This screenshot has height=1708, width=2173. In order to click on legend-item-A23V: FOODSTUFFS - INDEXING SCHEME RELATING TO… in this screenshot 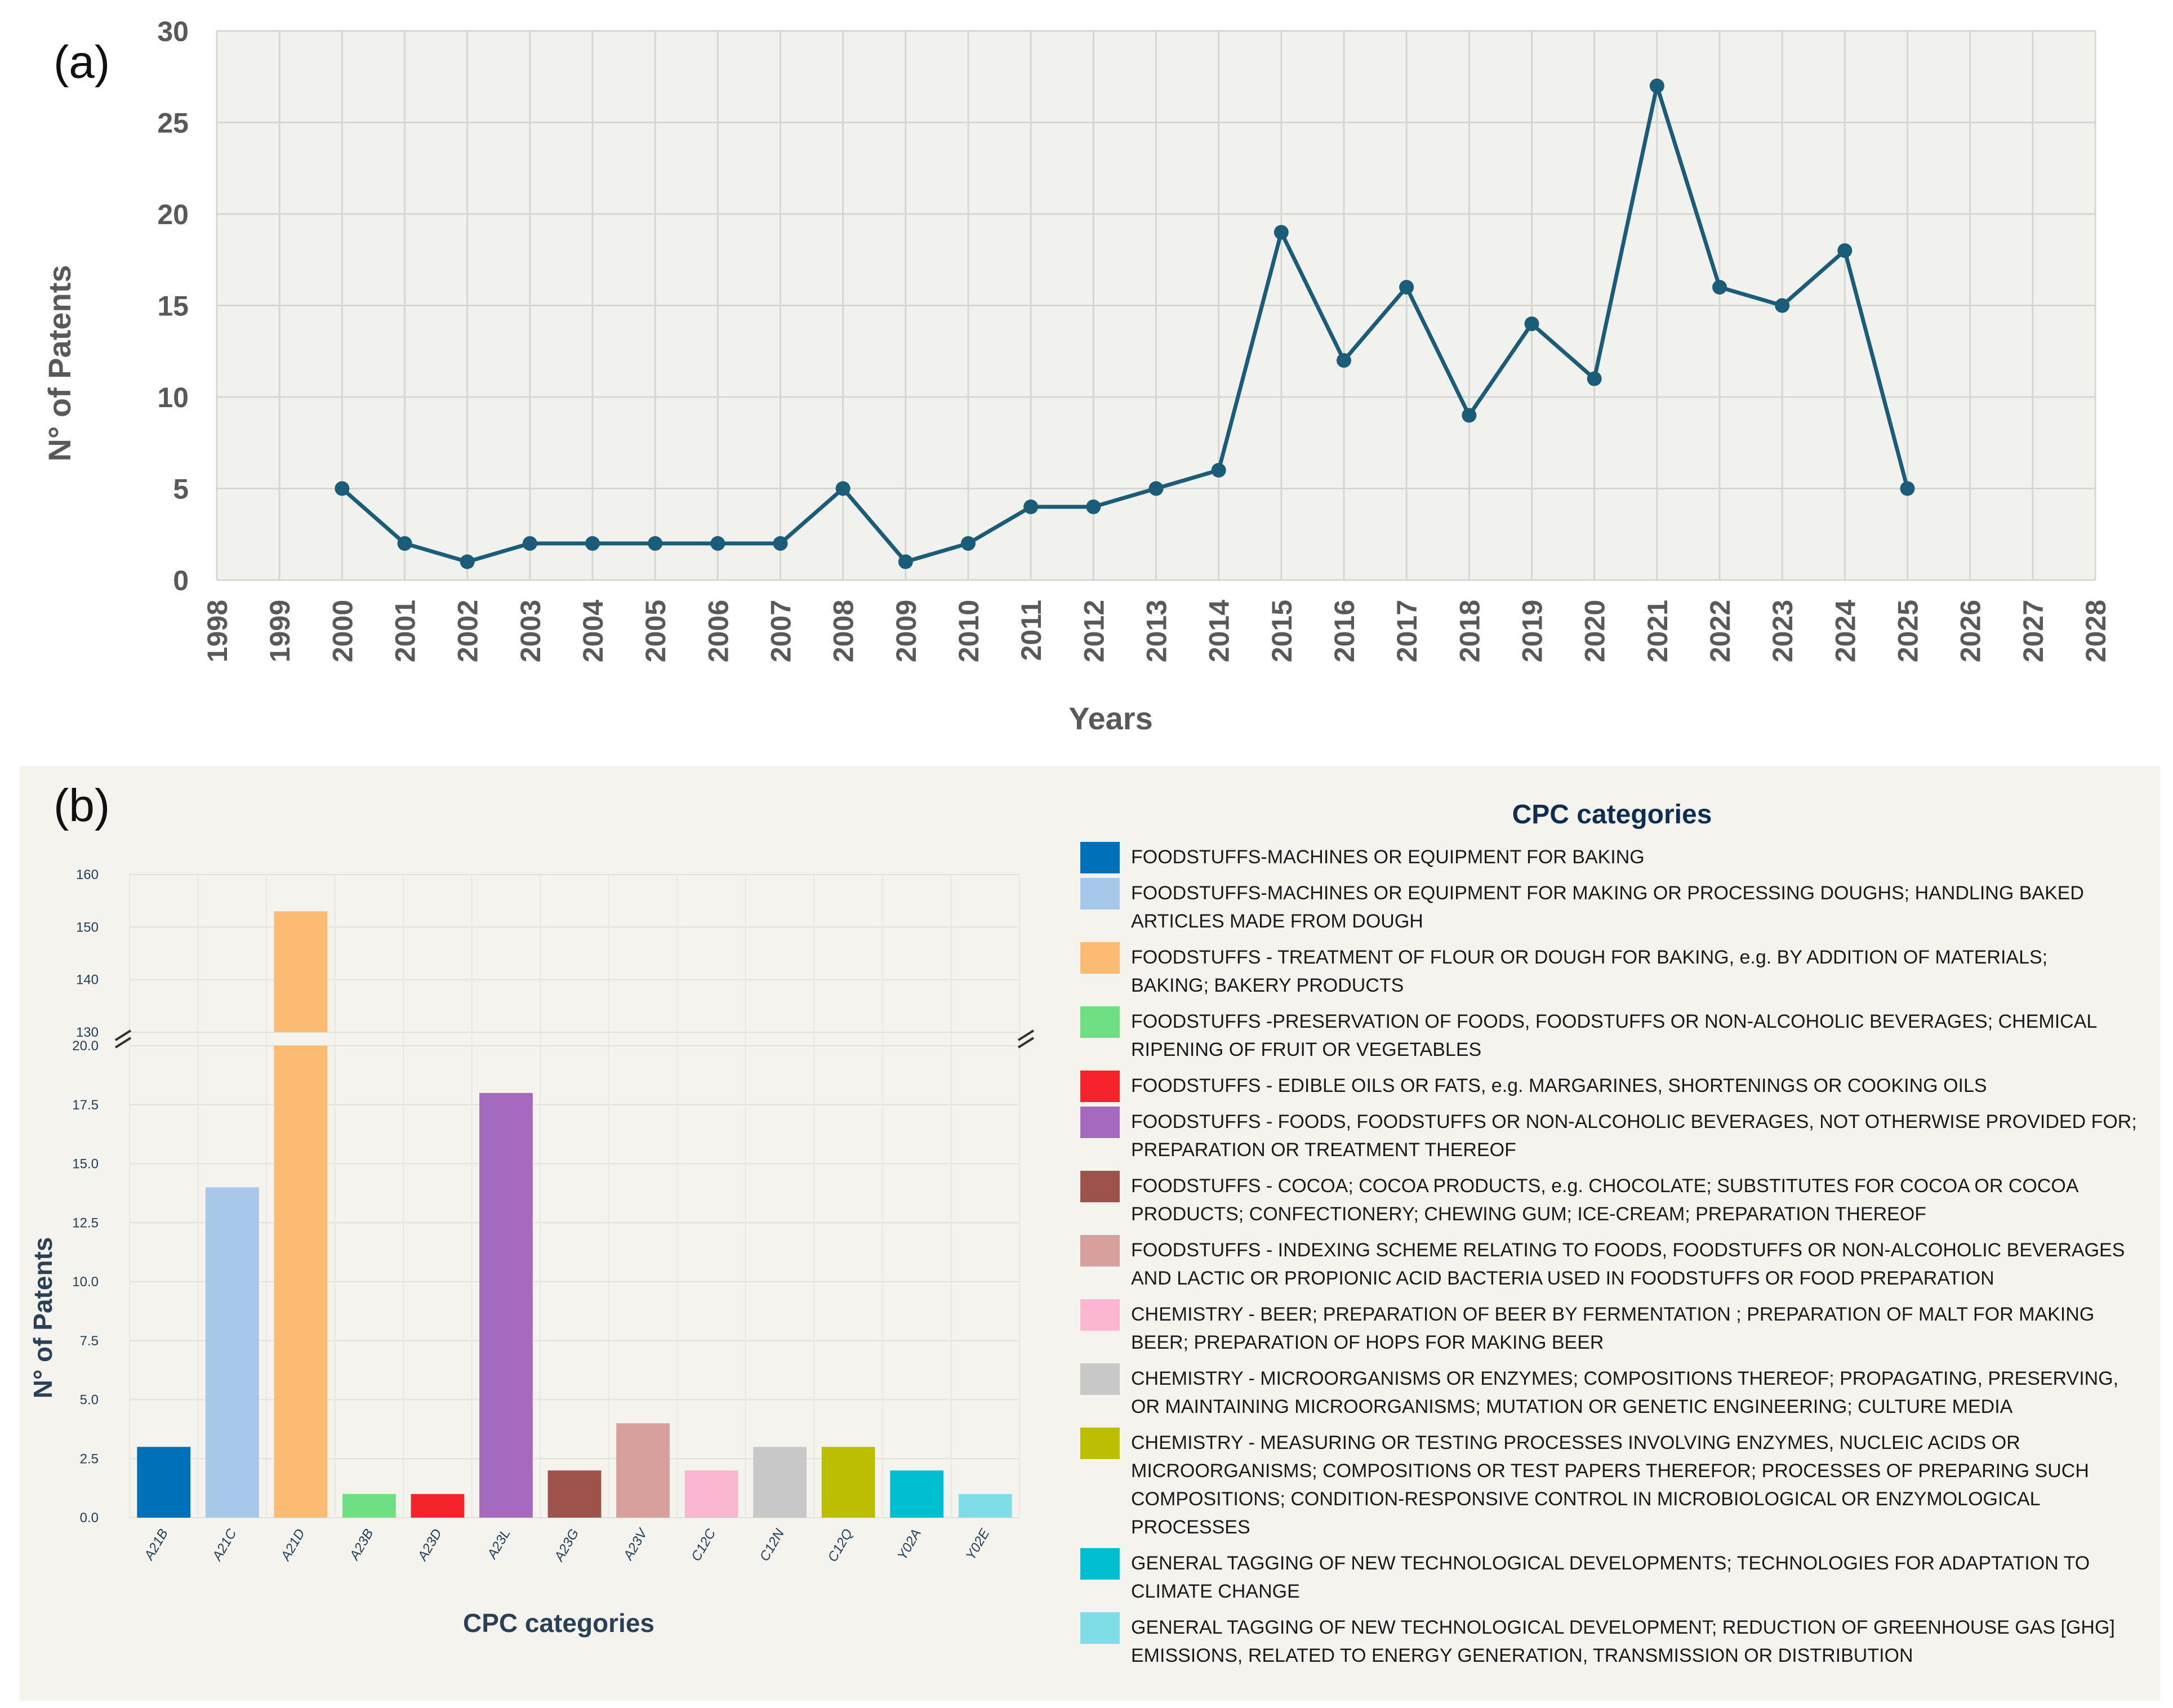, I will do `click(1602, 1262)`.